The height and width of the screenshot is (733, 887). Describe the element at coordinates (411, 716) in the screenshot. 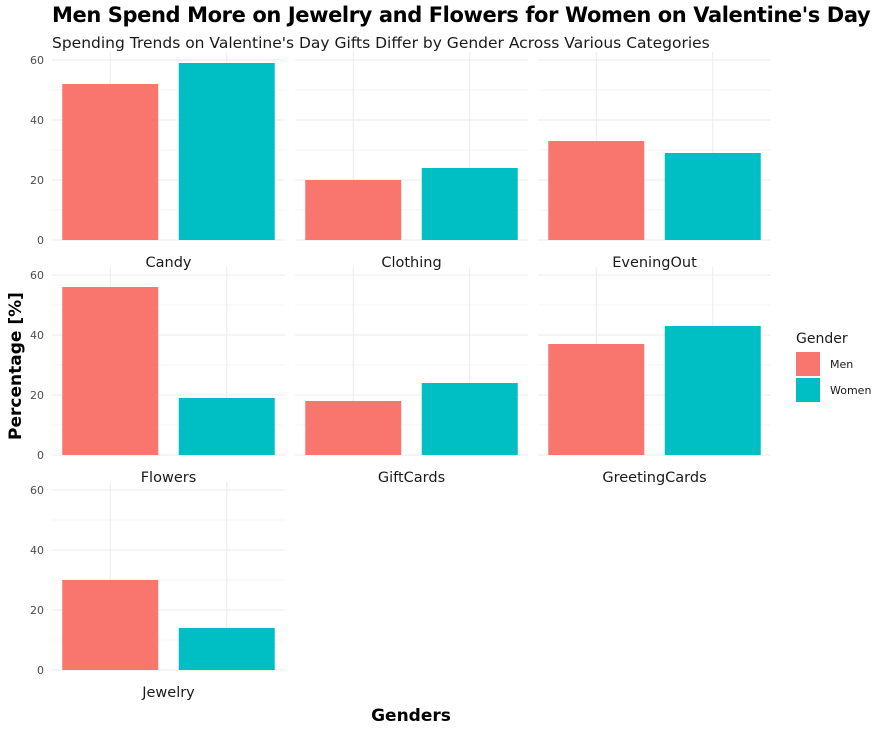

I see `x-axis-title: Genders` at that location.